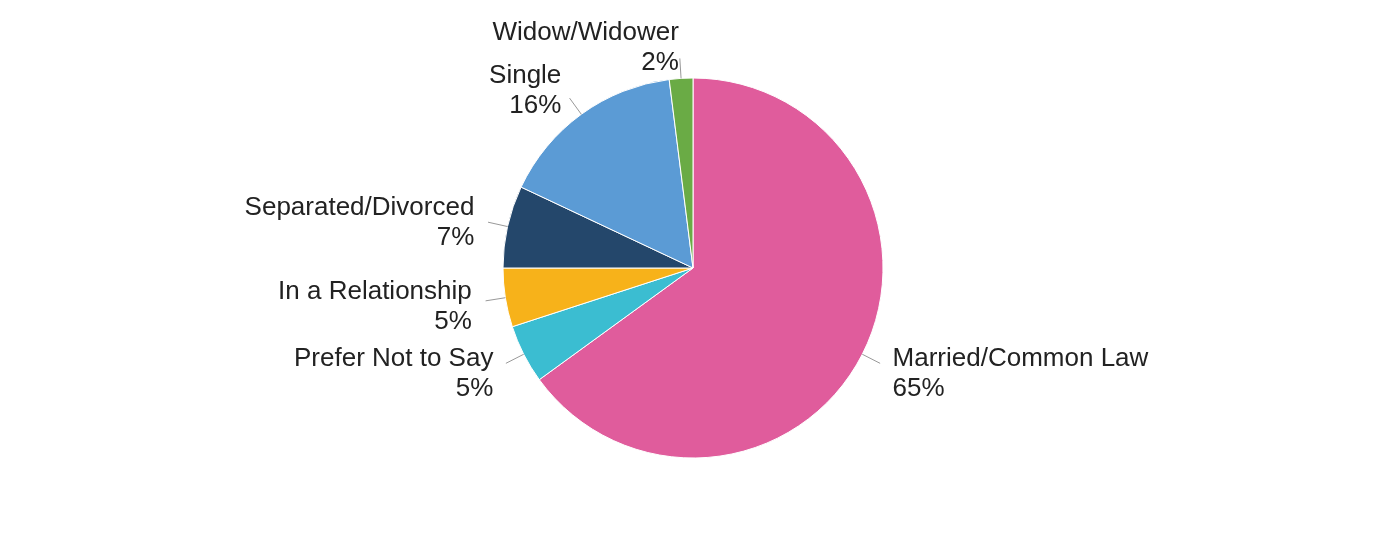 The image size is (1376, 535). I want to click on data-label: 16%, so click(535, 103).